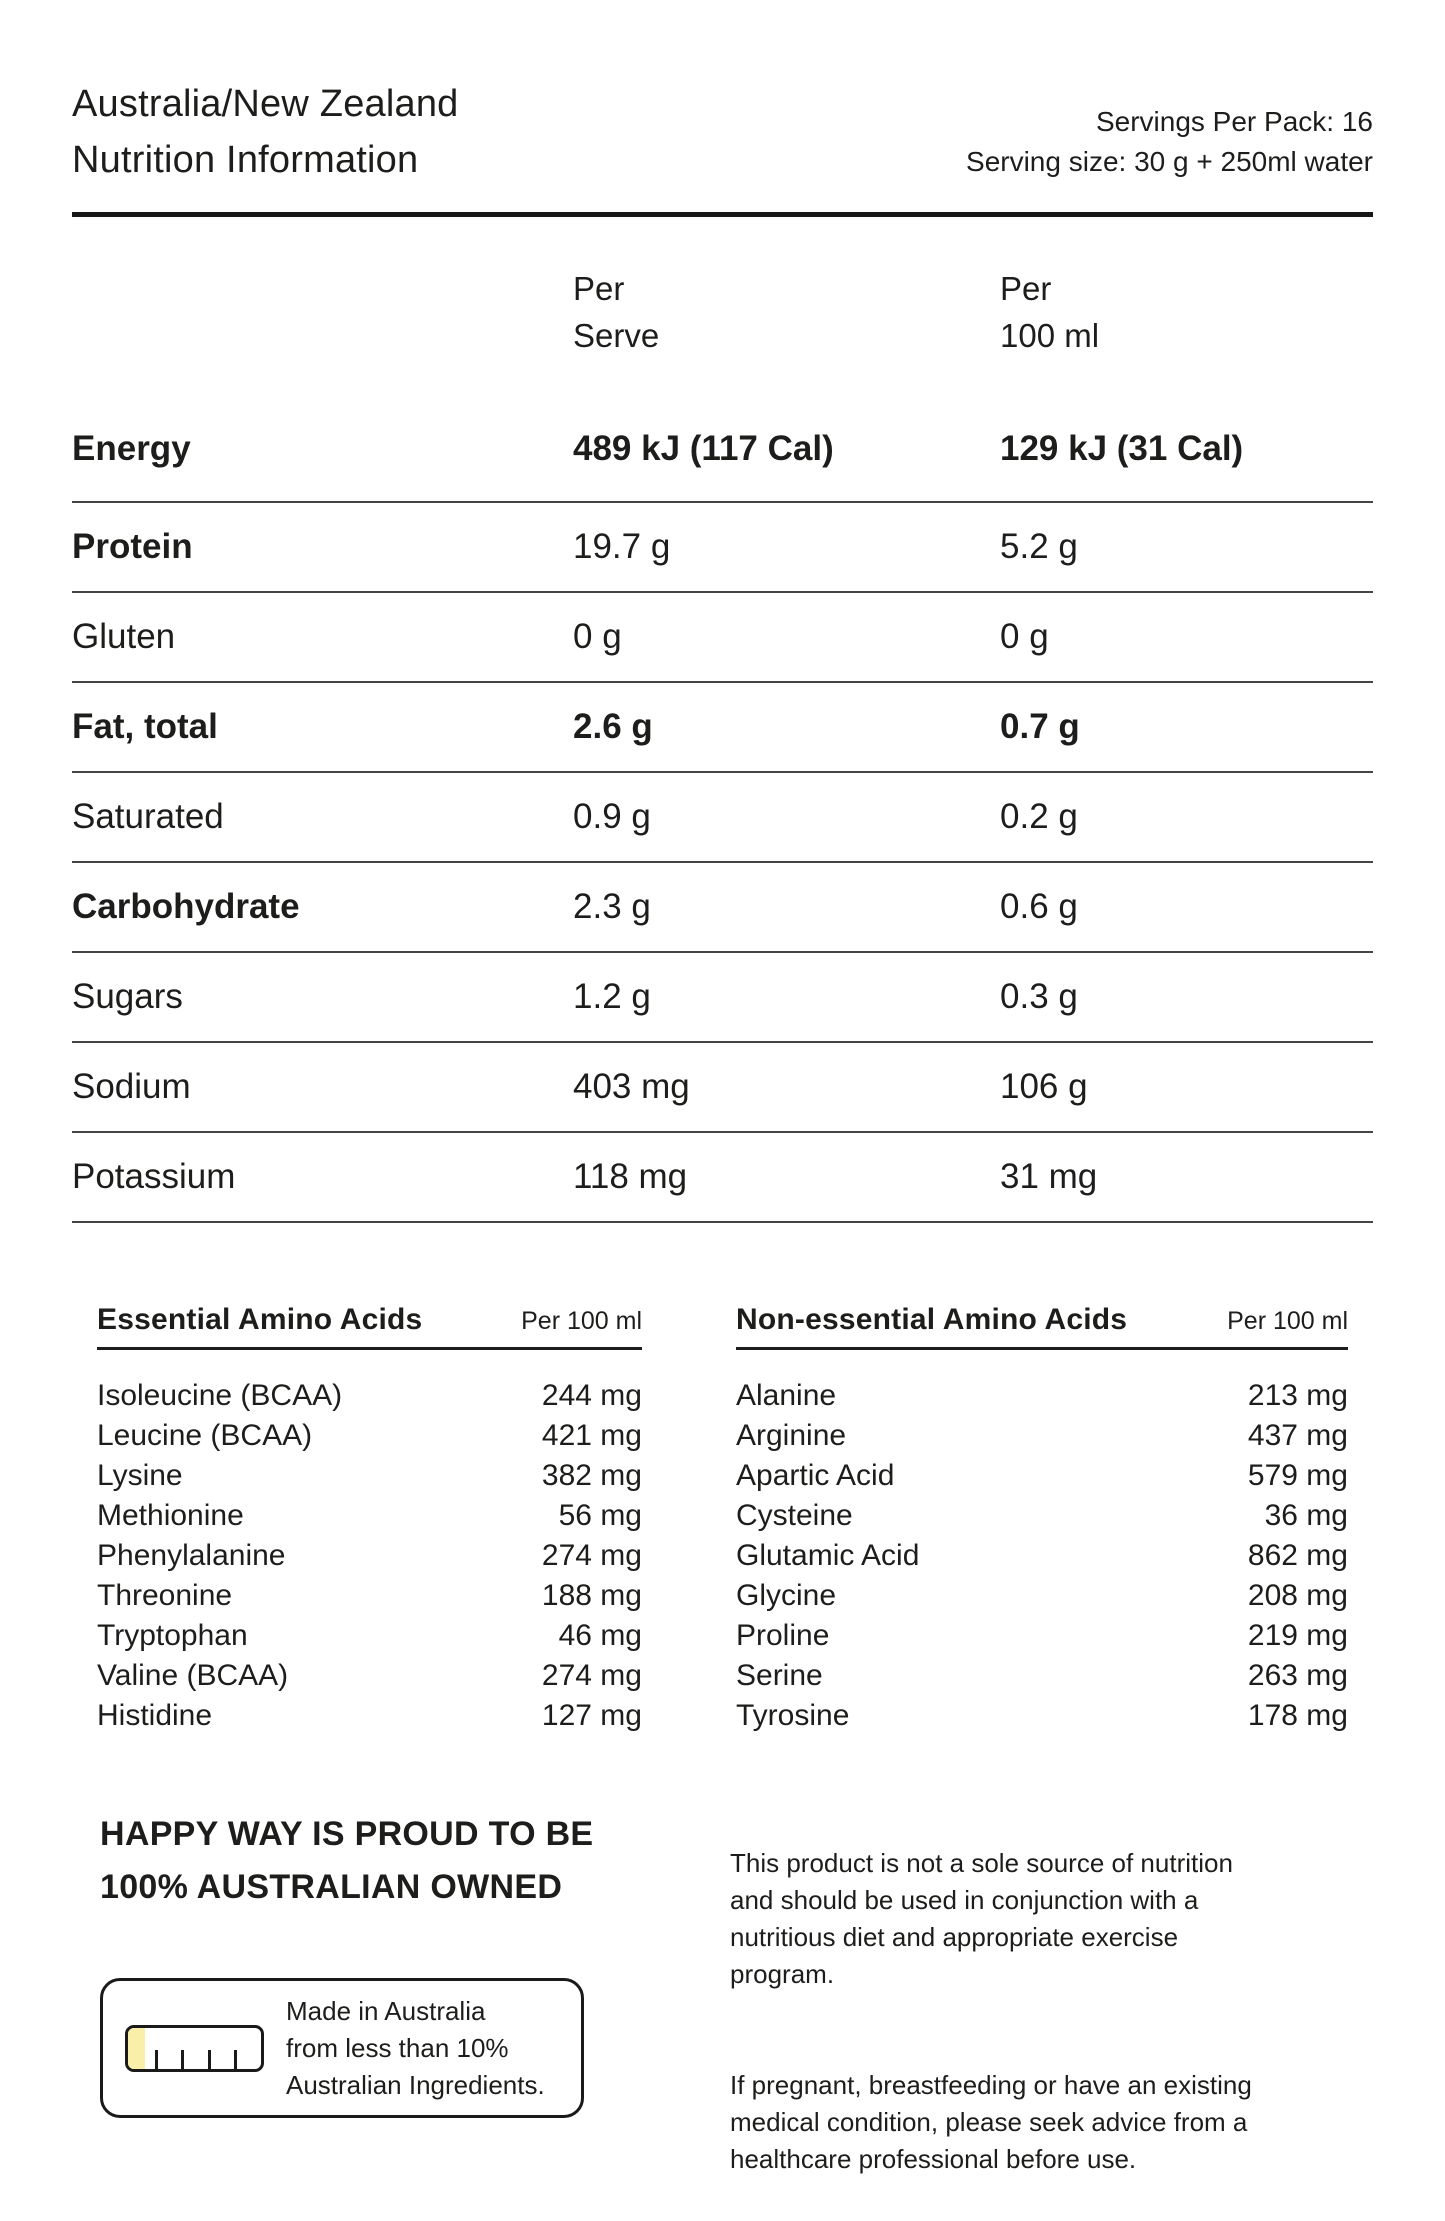 This screenshot has height=2221, width=1445. I want to click on amino-value: 208 mg, so click(1297, 1595).